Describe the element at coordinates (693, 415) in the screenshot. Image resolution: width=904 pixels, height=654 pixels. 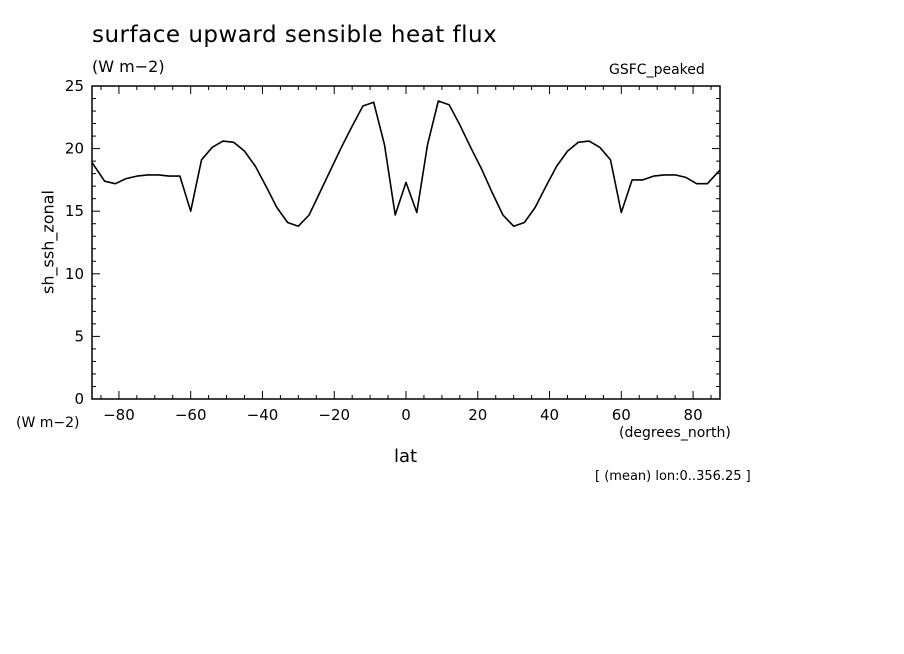
I see `x-tick-label: 80` at that location.